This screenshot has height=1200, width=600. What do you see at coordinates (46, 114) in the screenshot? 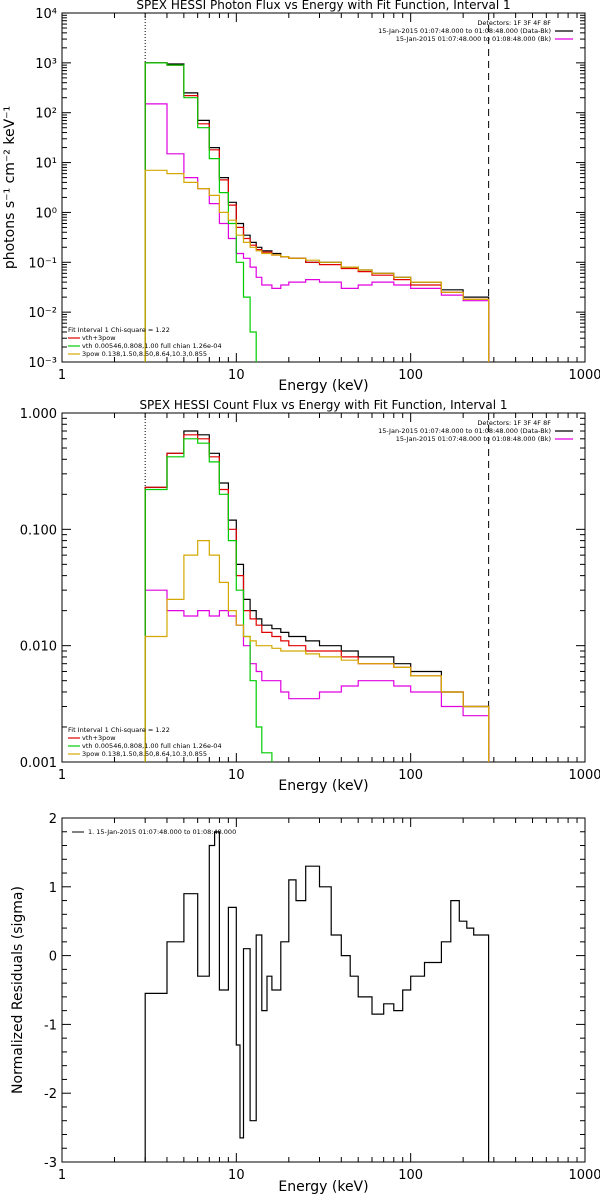
I see `y-tick-label: 10²` at bounding box center [46, 114].